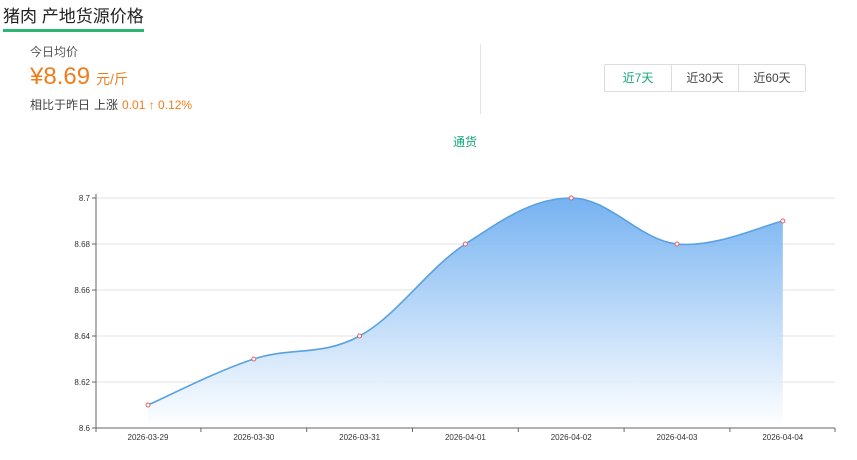 The height and width of the screenshot is (460, 857). What do you see at coordinates (571, 437) in the screenshot?
I see `x-tick-label: 2026-04-02` at bounding box center [571, 437].